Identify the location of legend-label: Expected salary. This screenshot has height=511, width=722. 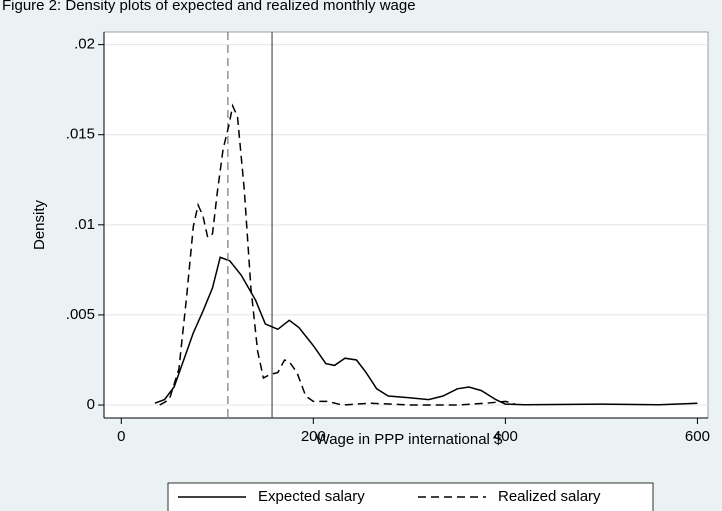
(311, 496).